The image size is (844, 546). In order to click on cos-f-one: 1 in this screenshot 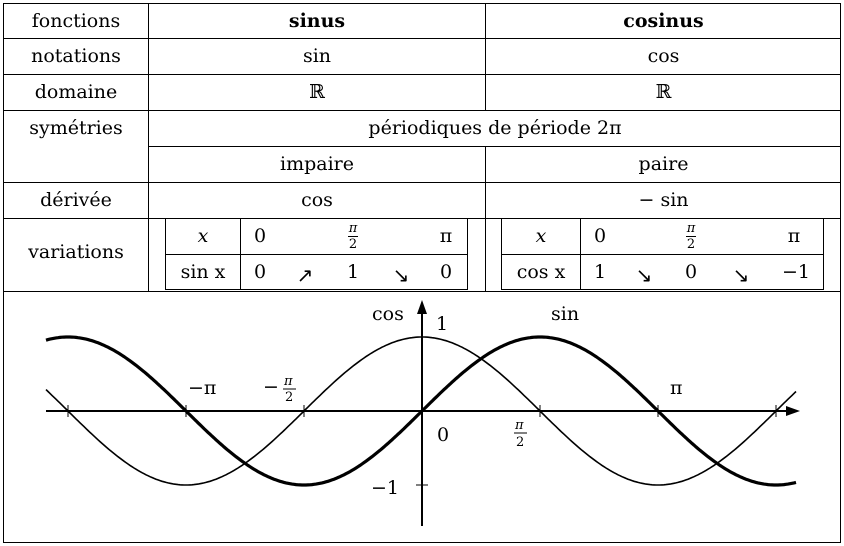, I will do `click(600, 271)`.